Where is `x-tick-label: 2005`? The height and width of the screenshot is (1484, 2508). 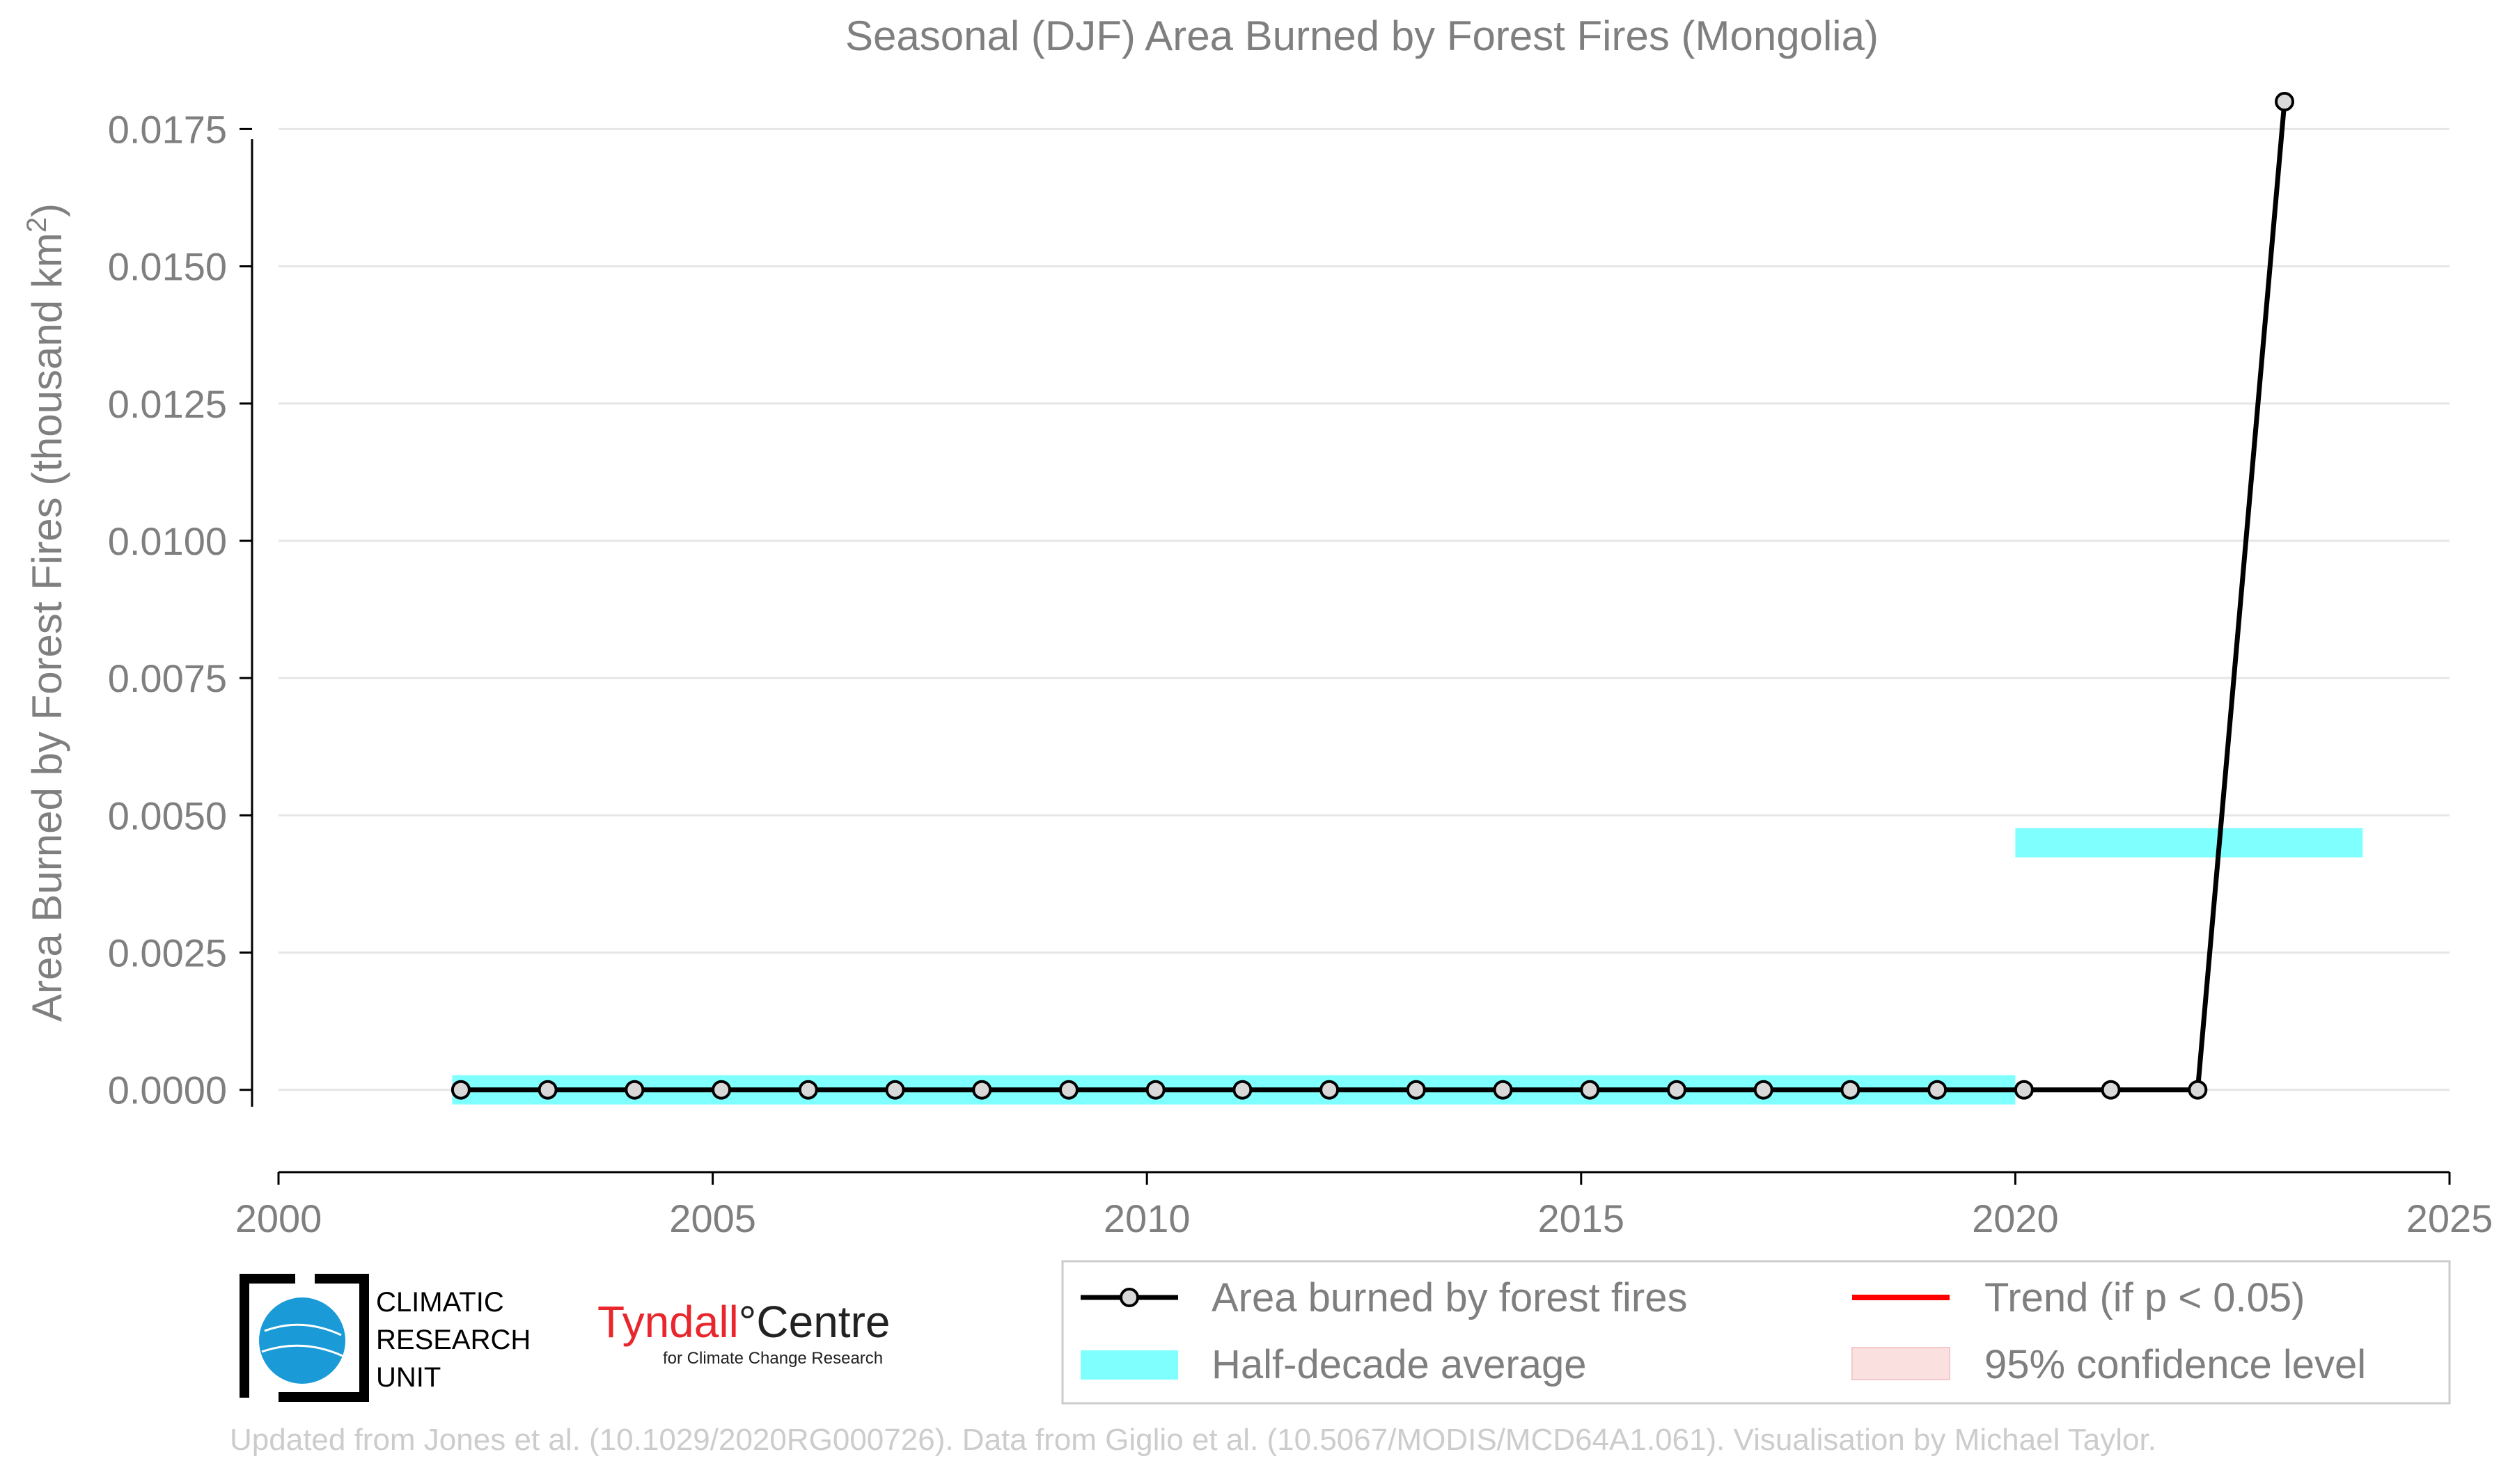 x-tick-label: 2005 is located at coordinates (712, 1218).